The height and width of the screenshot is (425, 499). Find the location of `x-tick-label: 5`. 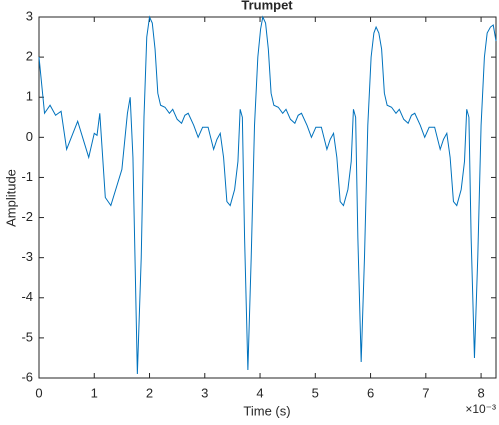

x-tick-label: 5 is located at coordinates (315, 392).